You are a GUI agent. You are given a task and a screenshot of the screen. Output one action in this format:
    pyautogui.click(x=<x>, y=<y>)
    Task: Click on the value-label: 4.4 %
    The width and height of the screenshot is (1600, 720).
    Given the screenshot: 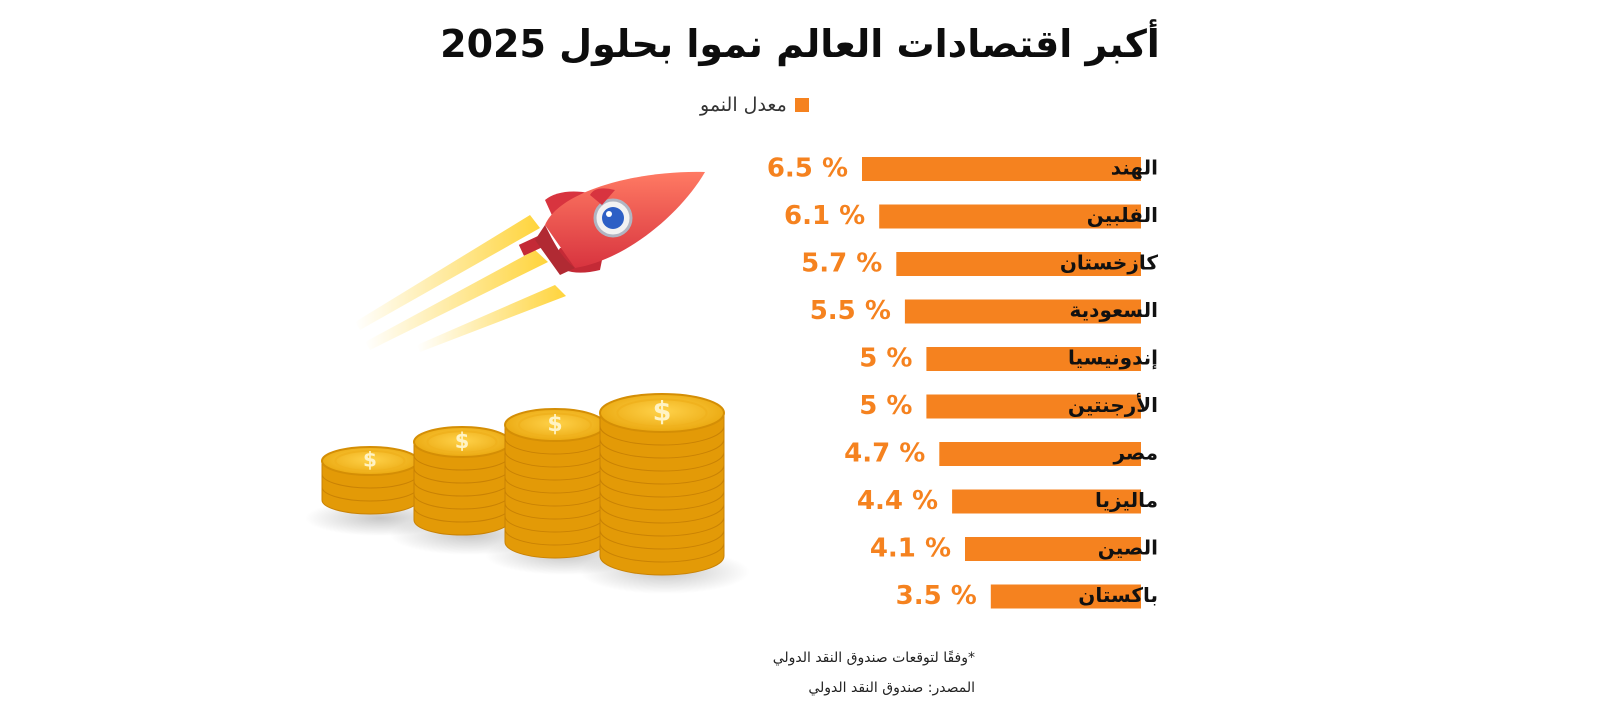 What is the action you would take?
    pyautogui.click(x=897, y=501)
    